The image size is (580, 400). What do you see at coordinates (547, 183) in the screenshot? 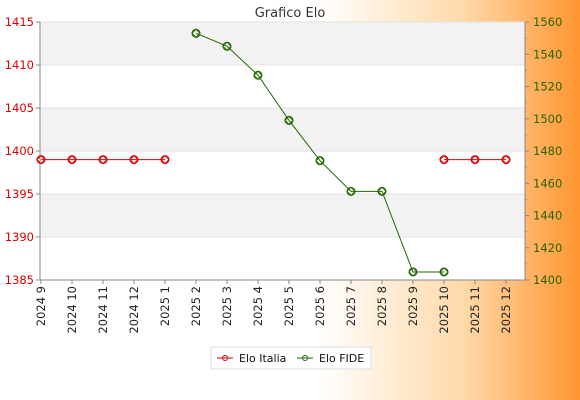
I see `right-tick-label: 1460` at bounding box center [547, 183].